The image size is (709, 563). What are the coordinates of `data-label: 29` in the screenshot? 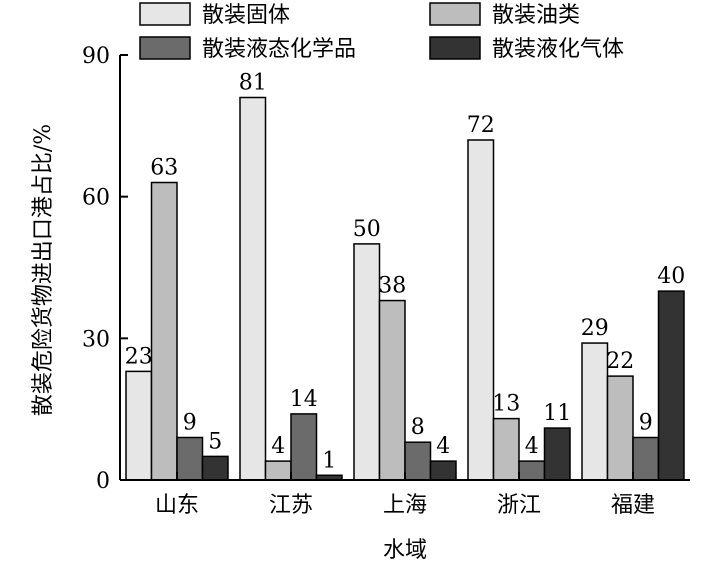 It's located at (595, 328).